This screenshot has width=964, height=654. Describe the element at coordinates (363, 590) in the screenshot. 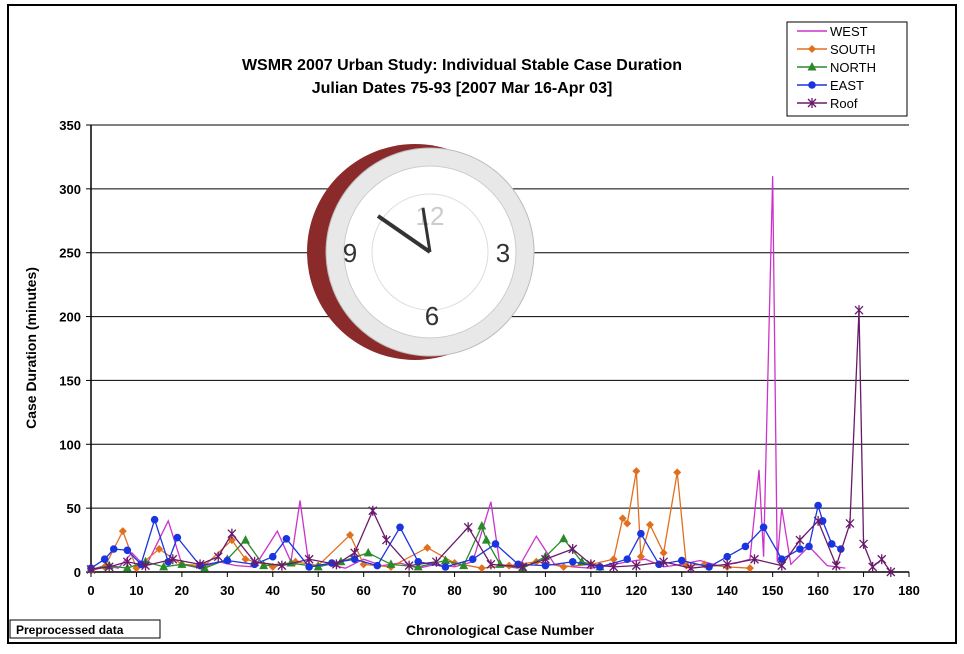

I see `x-tick-label: 60` at that location.